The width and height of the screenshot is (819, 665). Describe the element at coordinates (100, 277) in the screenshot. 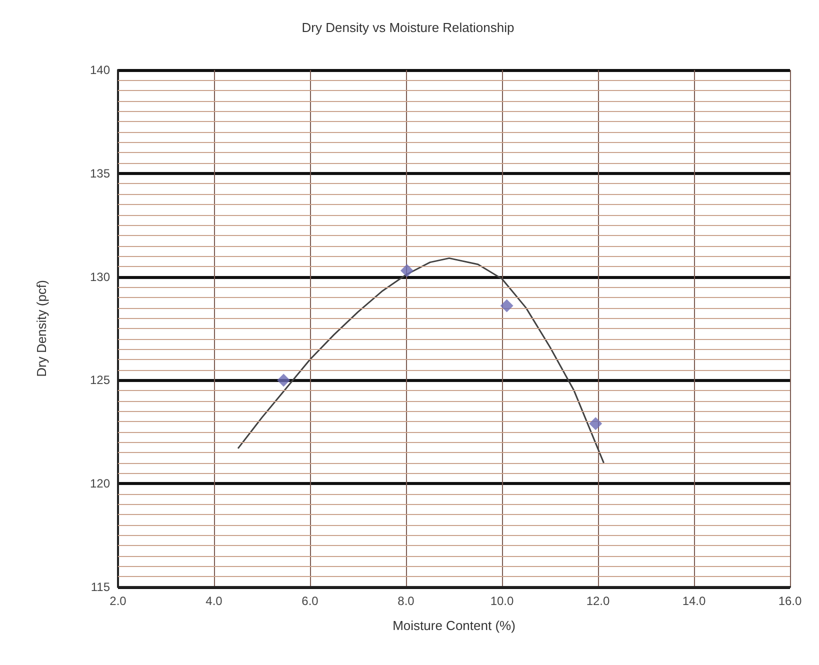

I see `y-tick-label: 130` at that location.